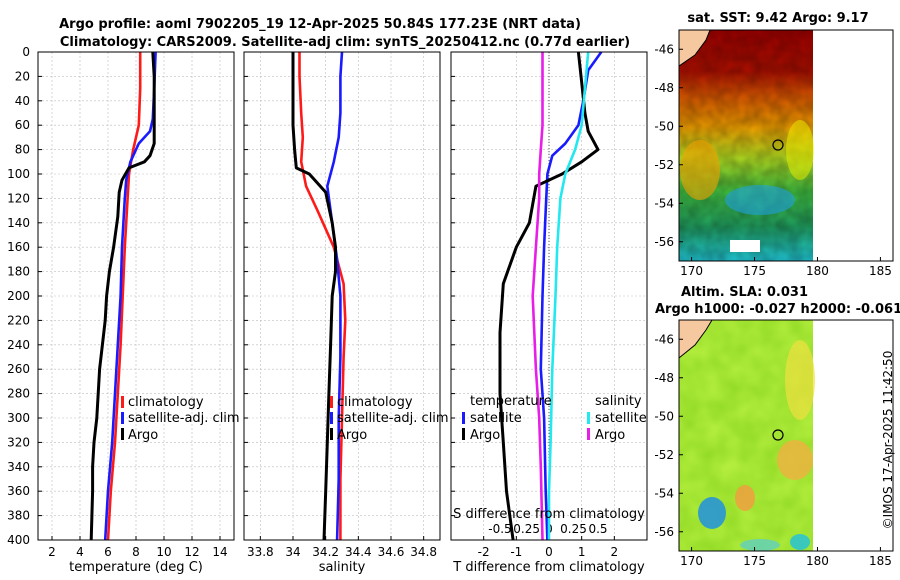 Image resolution: width=900 pixels, height=580 pixels. Describe the element at coordinates (511, 401) in the screenshot. I see `legend-header-temperature: temperature` at that location.